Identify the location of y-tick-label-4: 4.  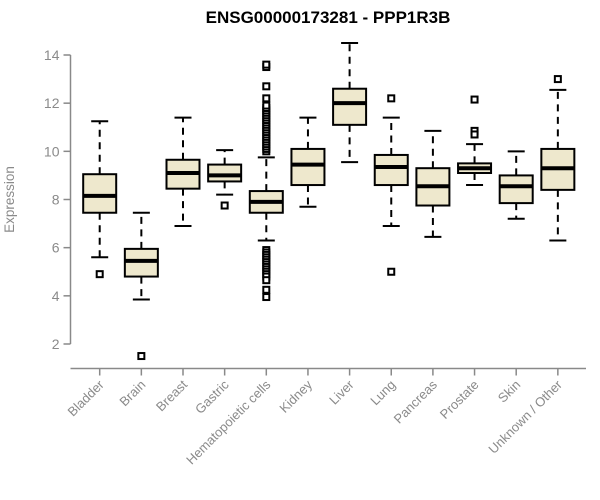
(56, 296).